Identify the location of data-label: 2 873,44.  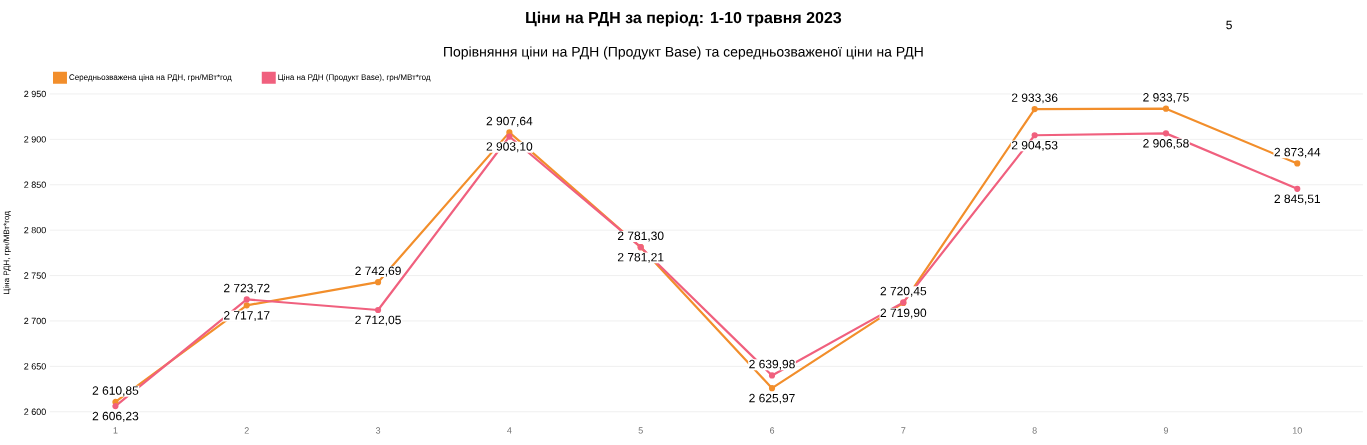
(1297, 152).